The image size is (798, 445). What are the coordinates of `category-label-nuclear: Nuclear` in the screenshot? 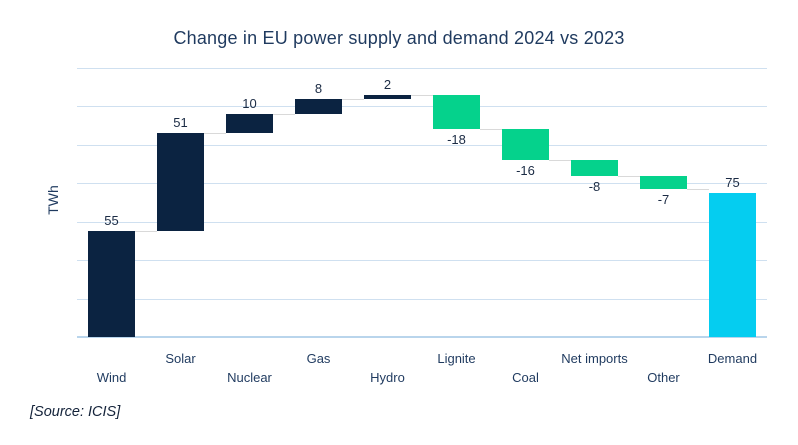 It's located at (249, 377).